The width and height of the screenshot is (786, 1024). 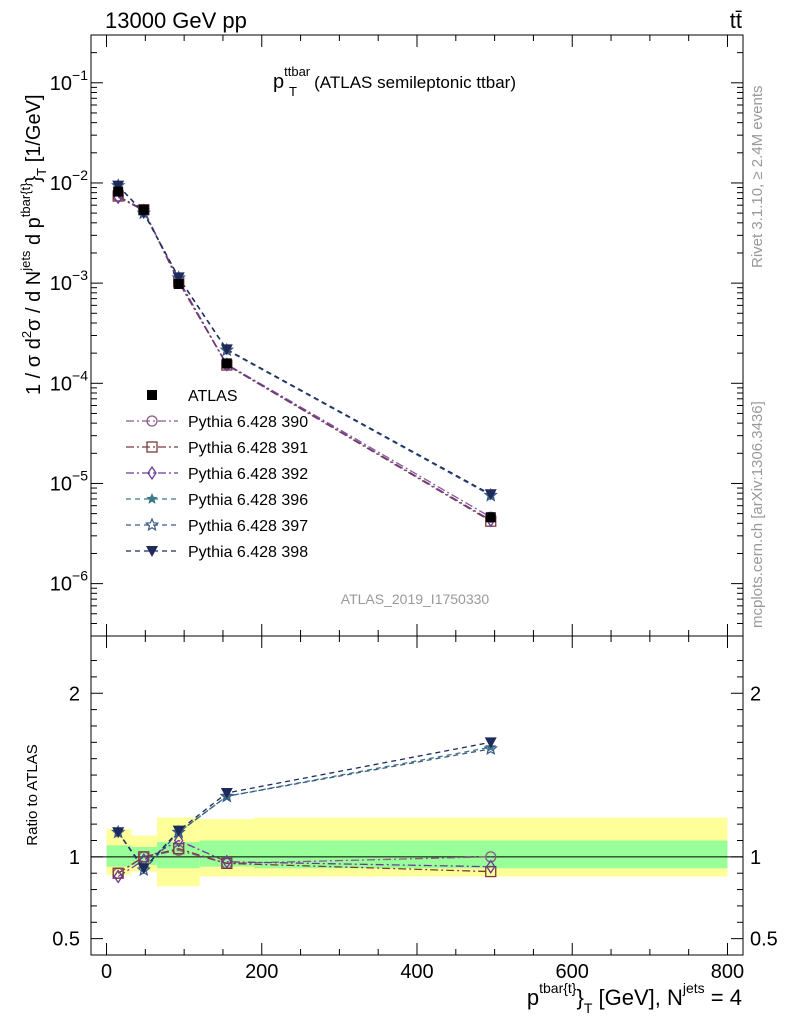 I want to click on main-title-rest: (ATLAS semileptonic ttbar), so click(x=415, y=82).